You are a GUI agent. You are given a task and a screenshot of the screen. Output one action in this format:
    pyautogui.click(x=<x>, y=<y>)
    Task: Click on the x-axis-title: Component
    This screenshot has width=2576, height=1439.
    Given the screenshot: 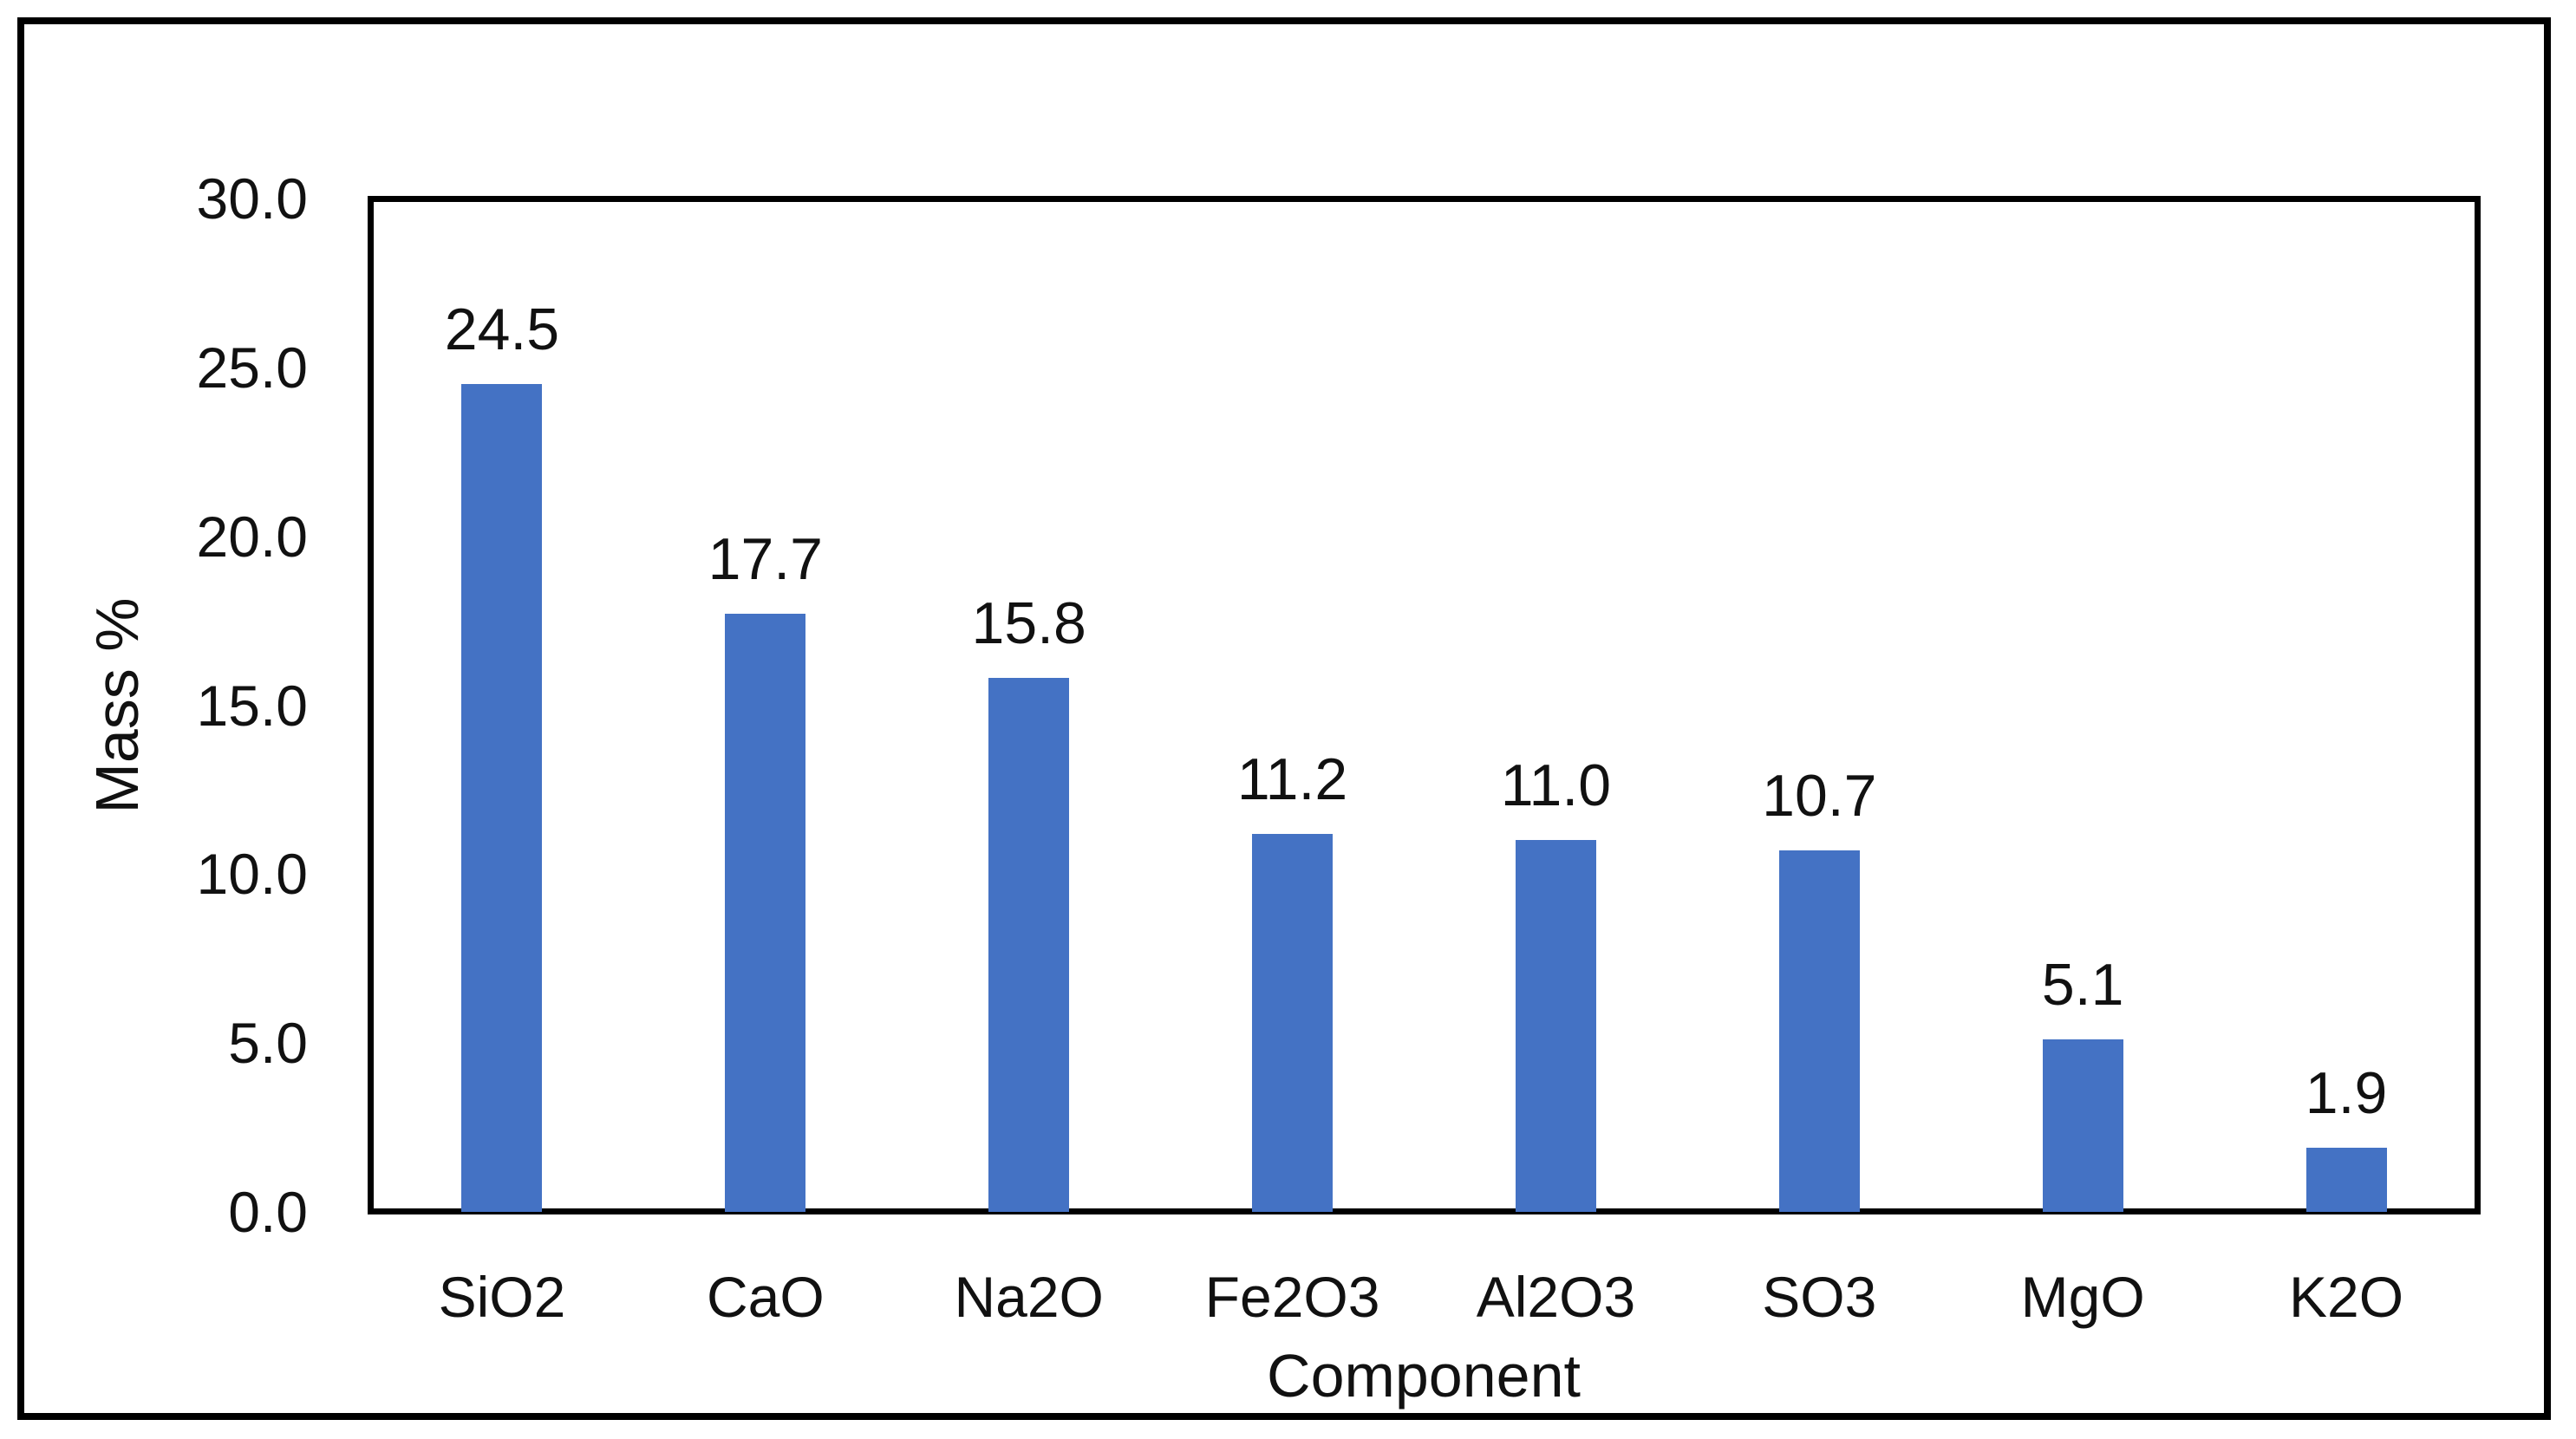 What is the action you would take?
    pyautogui.click(x=1424, y=1376)
    